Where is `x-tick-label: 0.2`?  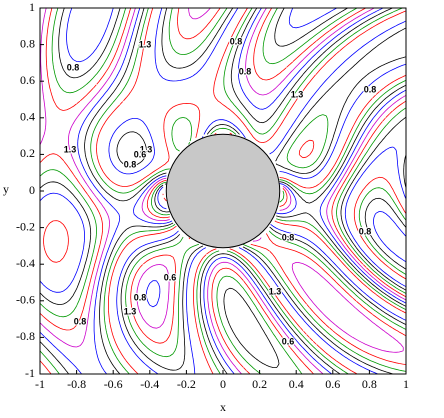
x-tick-label: 0.2 is located at coordinates (259, 384).